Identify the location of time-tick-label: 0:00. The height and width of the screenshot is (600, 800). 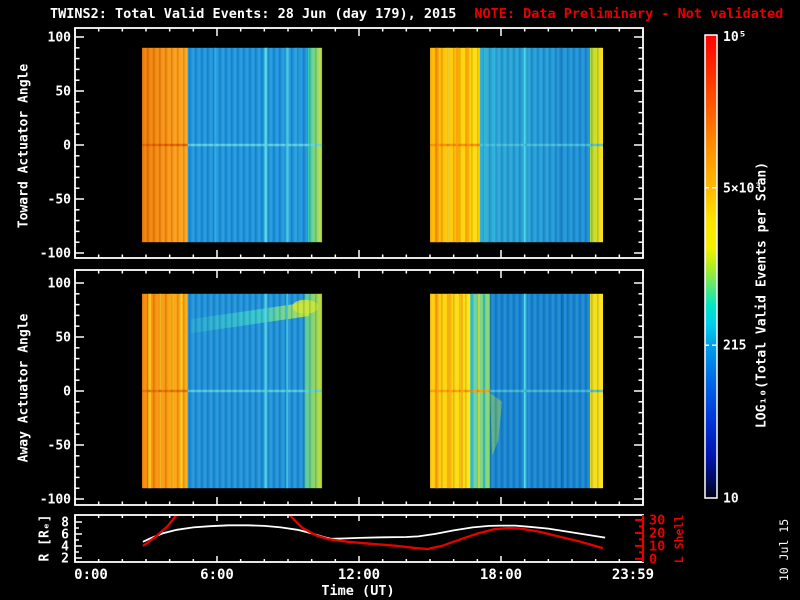
(91, 575).